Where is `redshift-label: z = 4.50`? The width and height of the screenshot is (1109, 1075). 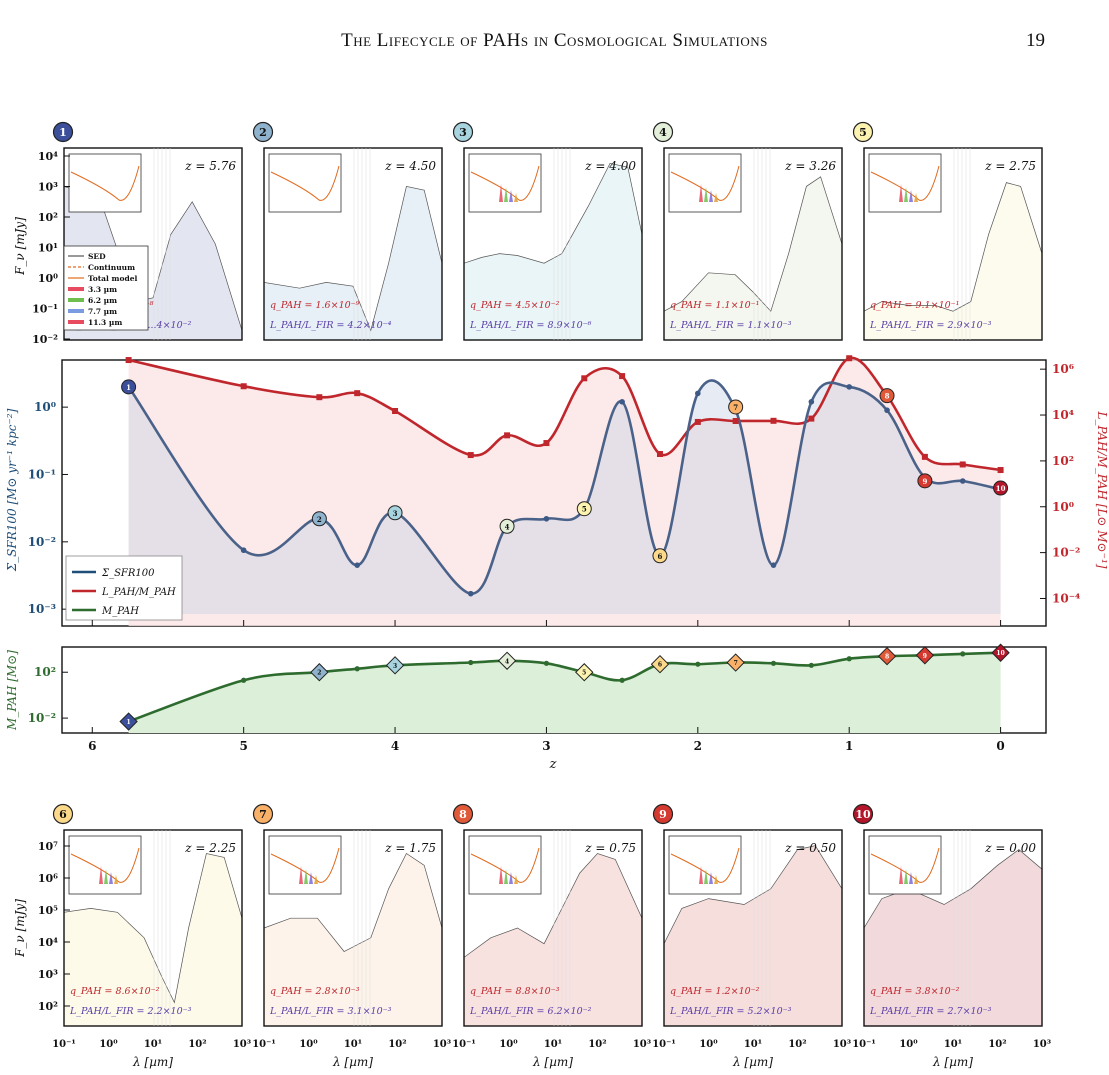
redshift-label: z = 4.50 is located at coordinates (410, 166).